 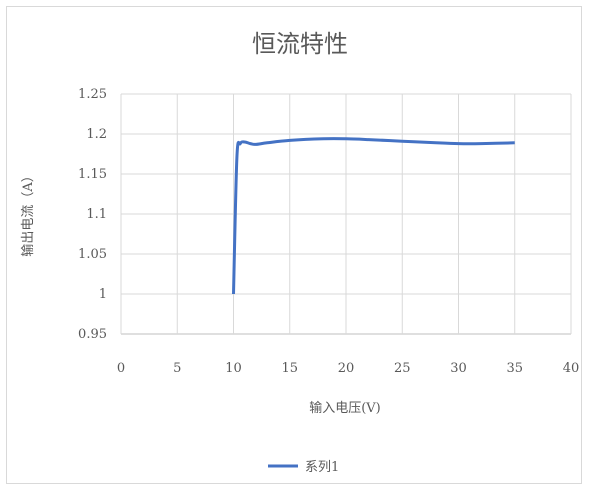 I want to click on legend: 系列1, so click(x=303, y=467).